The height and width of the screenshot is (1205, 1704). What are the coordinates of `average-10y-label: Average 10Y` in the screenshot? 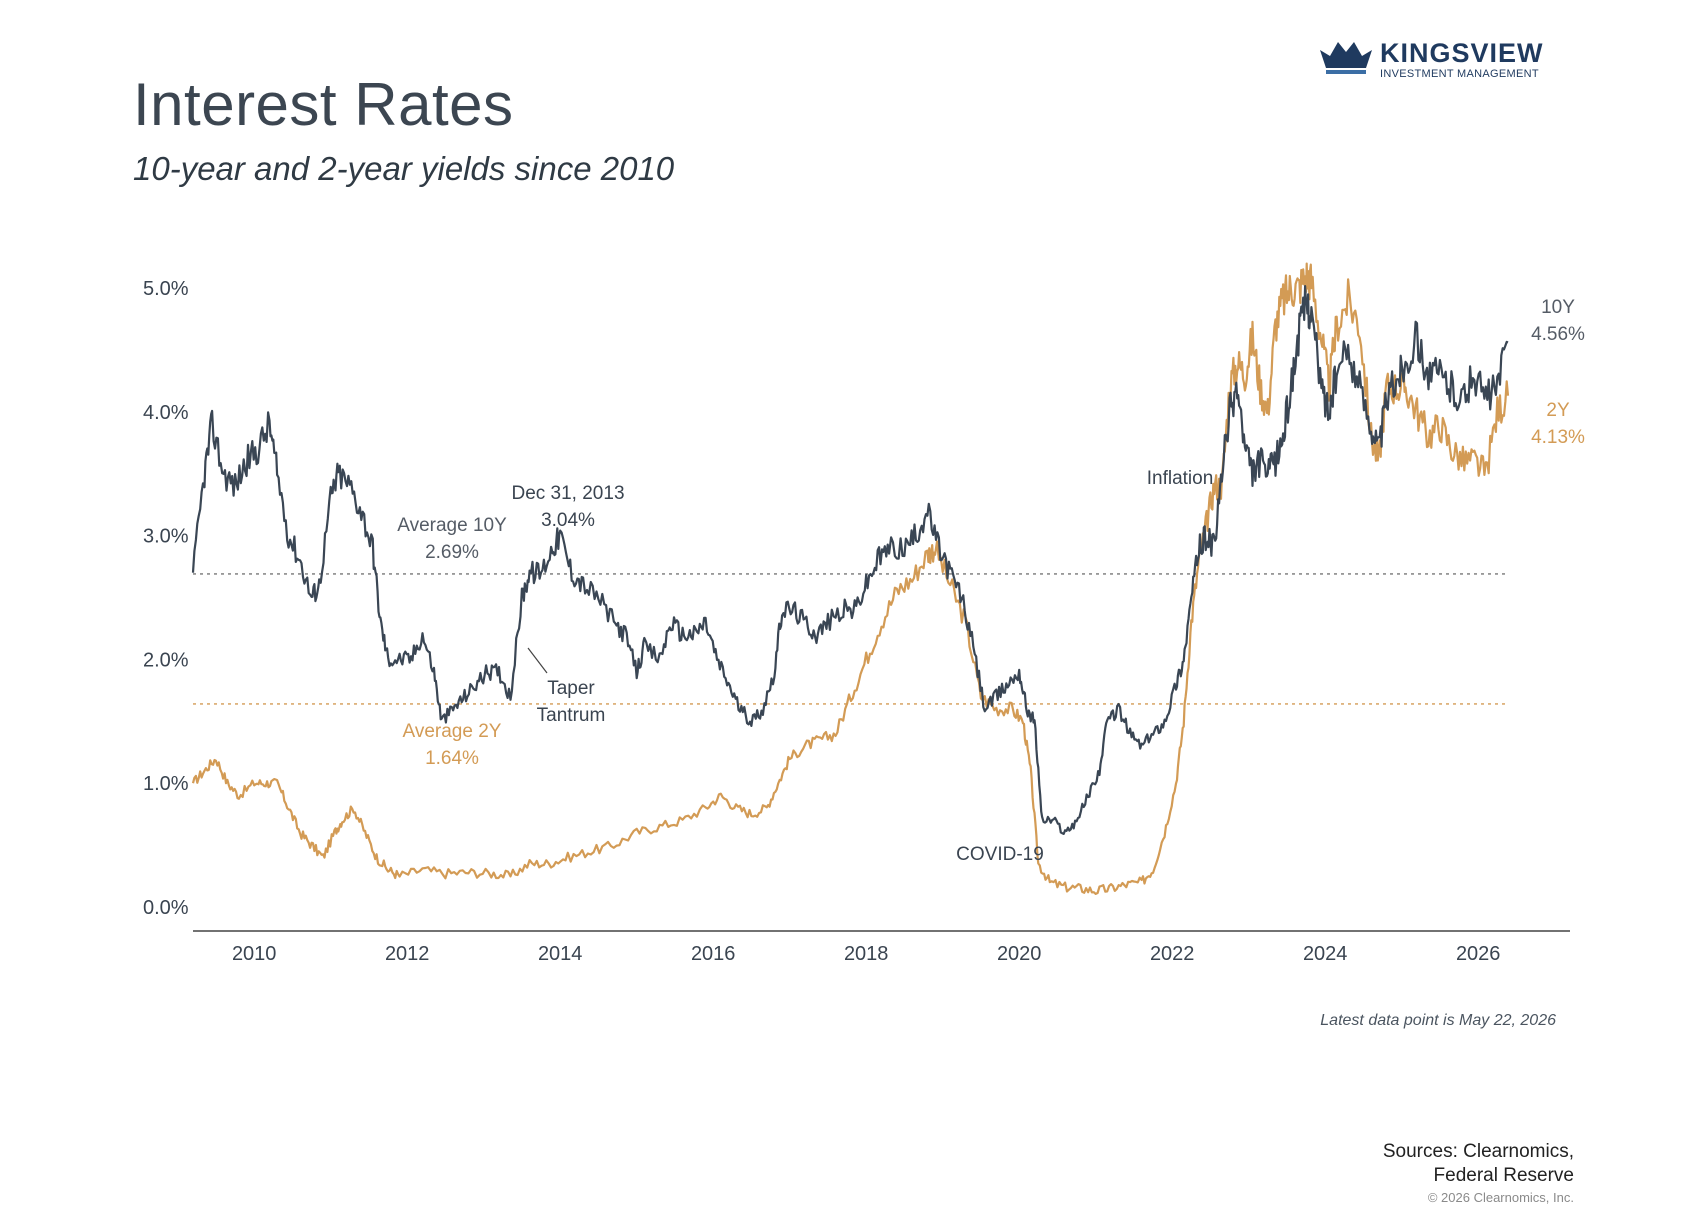 It's located at (452, 525).